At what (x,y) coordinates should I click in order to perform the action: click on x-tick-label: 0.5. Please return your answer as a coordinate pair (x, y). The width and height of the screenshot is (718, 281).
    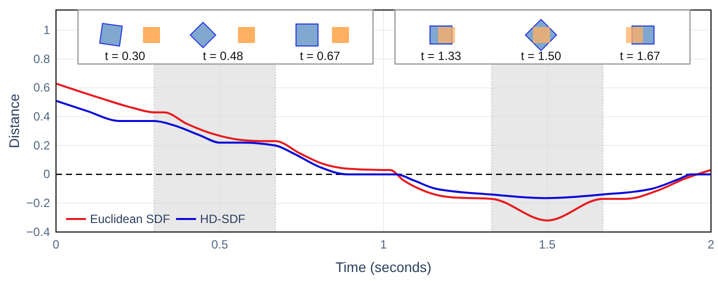
    Looking at the image, I should click on (219, 245).